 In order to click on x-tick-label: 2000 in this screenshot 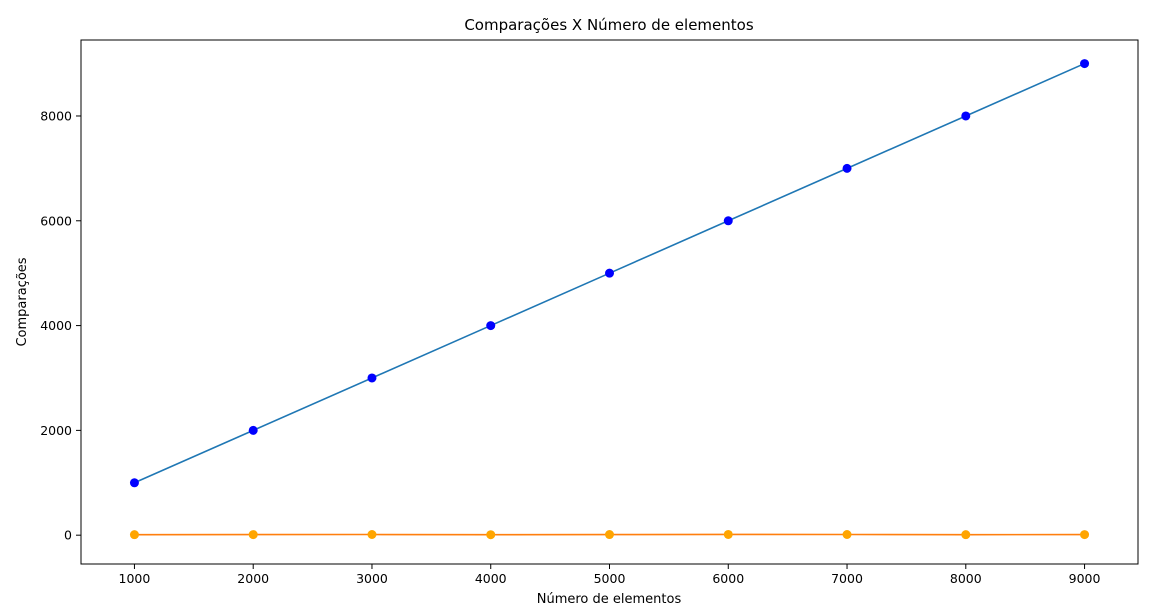, I will do `click(253, 578)`.